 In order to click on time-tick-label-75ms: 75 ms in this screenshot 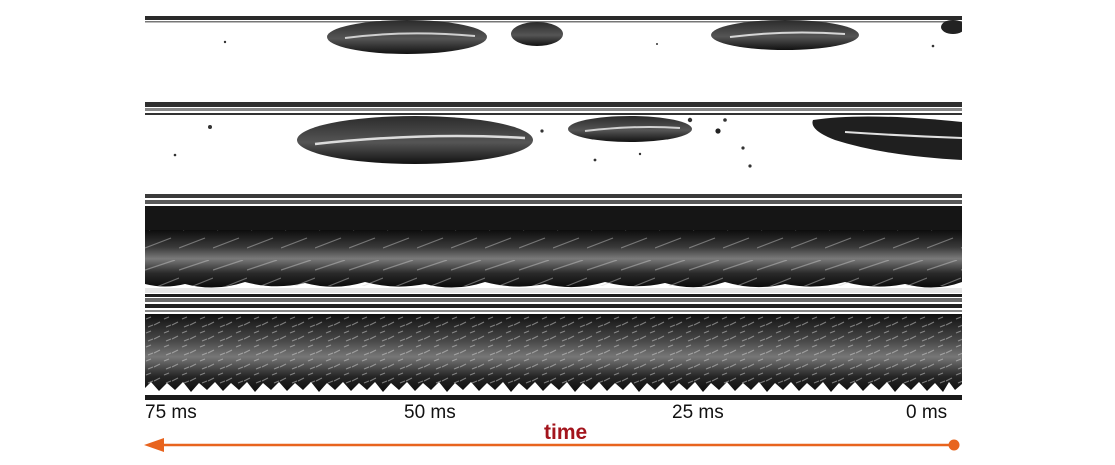, I will do `click(171, 412)`.